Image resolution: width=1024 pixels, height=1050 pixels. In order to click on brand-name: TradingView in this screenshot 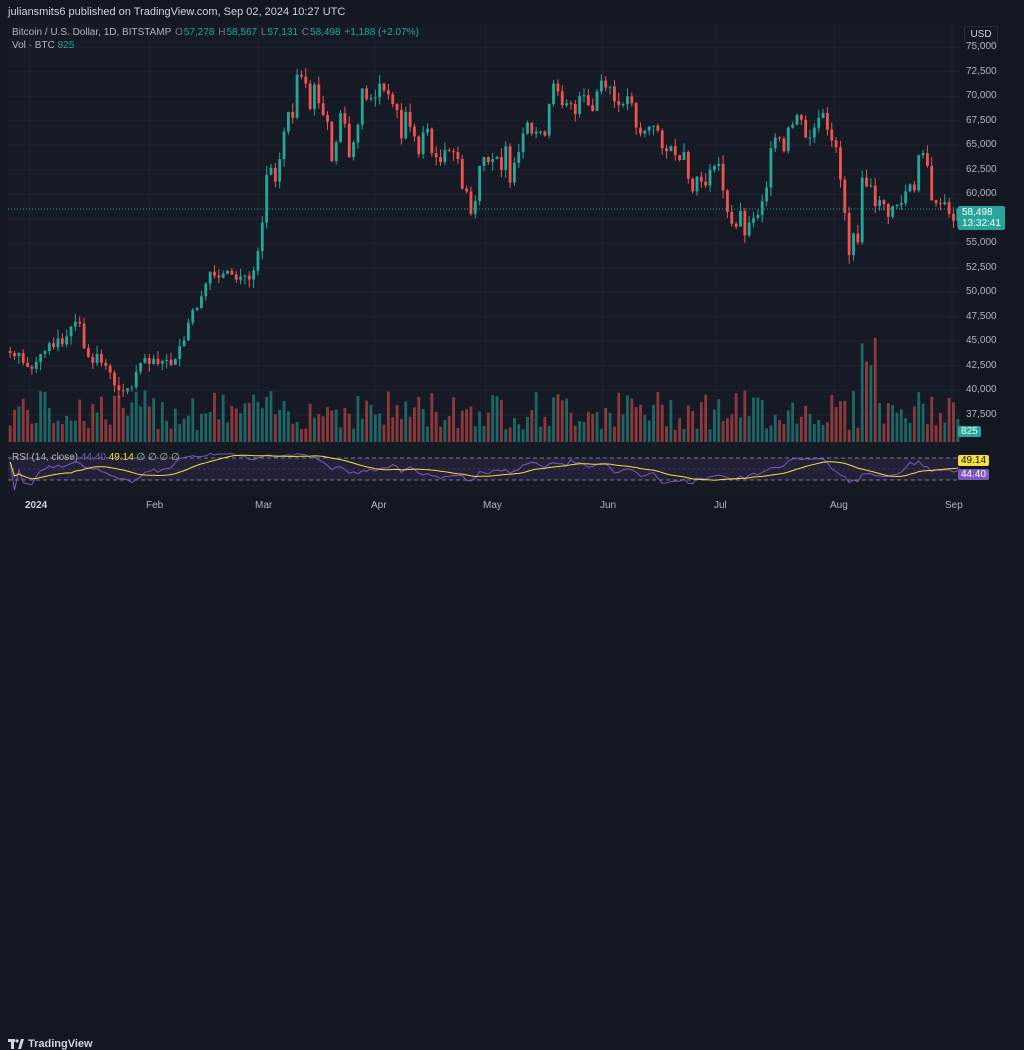, I will do `click(60, 1044)`.